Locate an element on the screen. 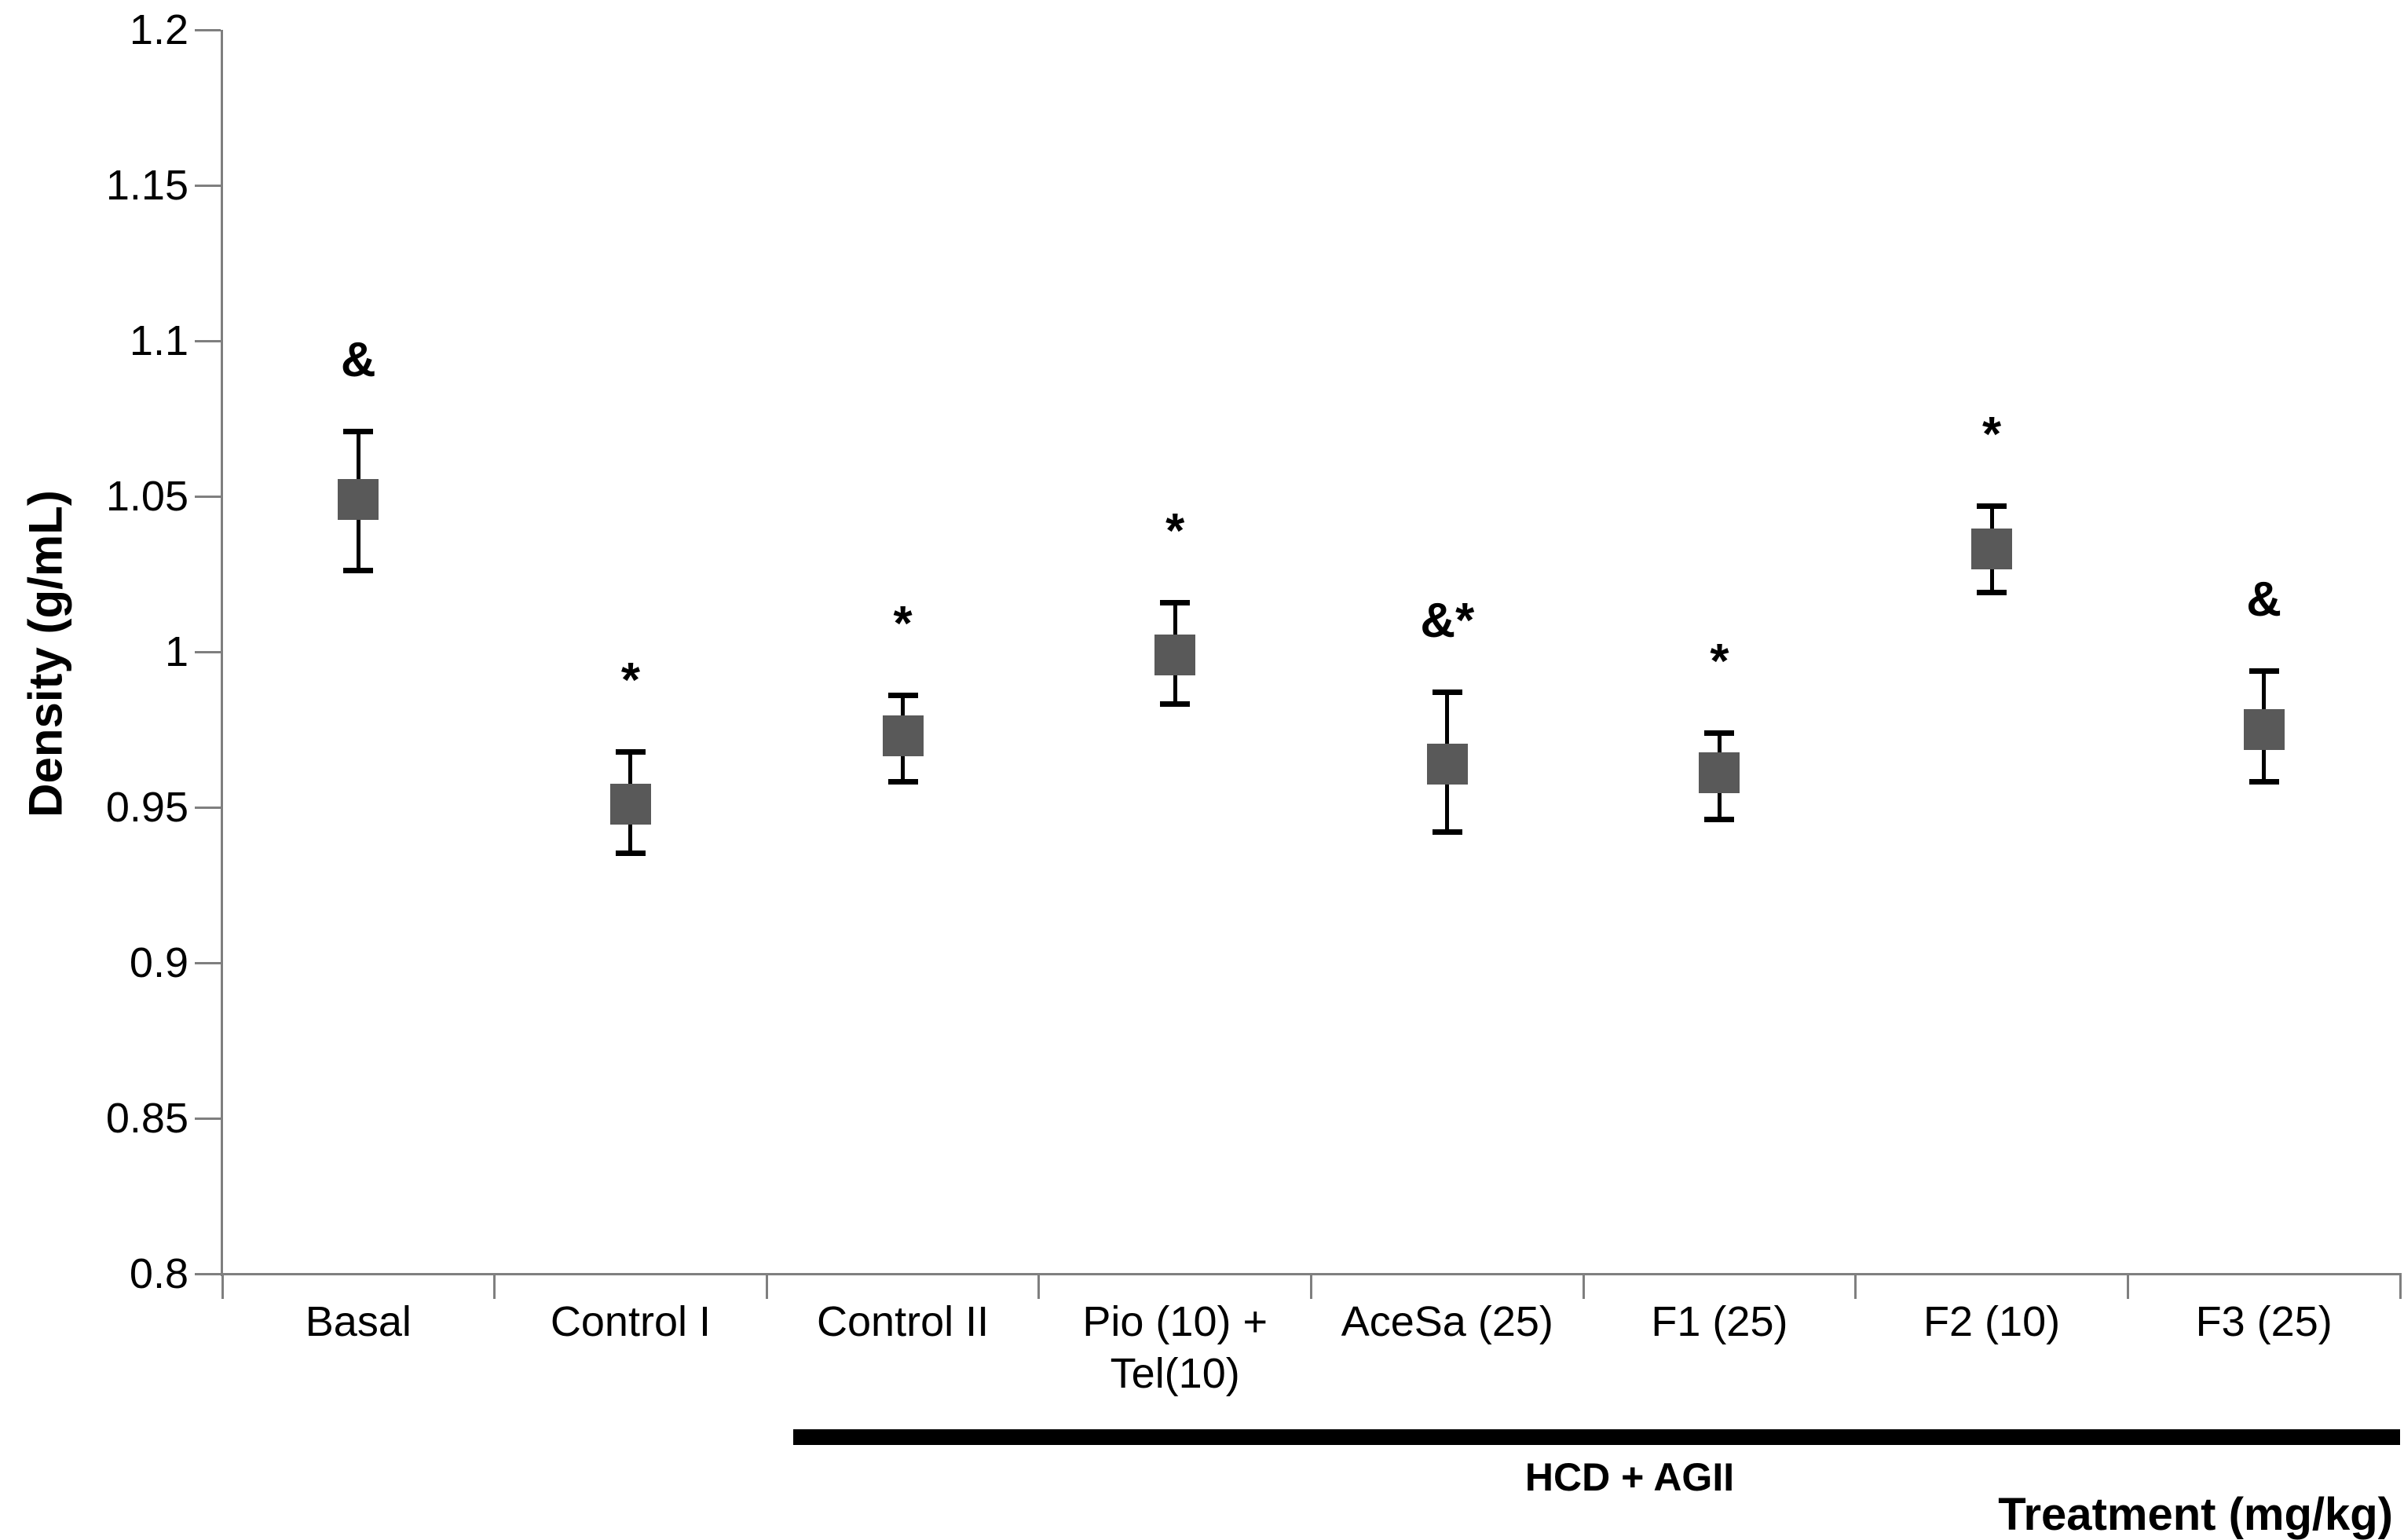 This screenshot has height=1540, width=2404. y-axis-tick-label: 1.05 is located at coordinates (146, 496).